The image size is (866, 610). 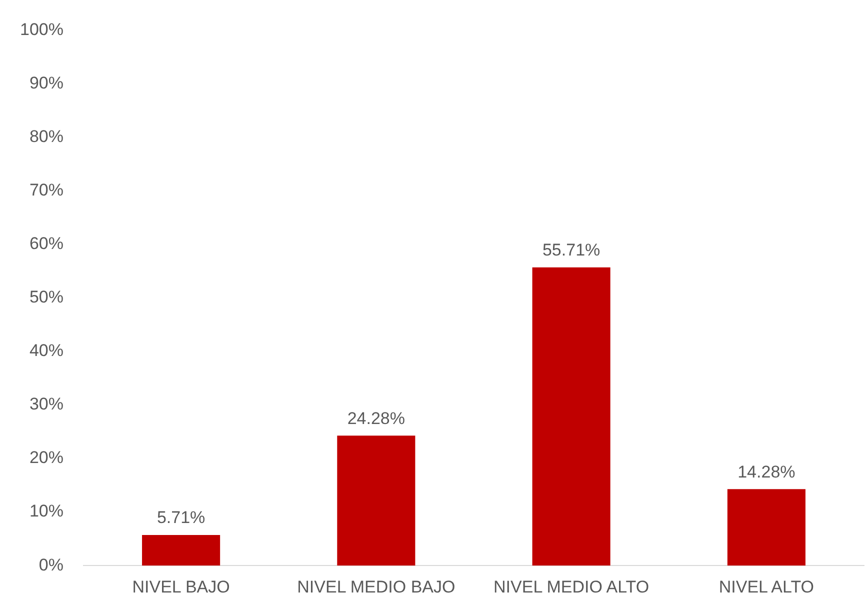 I want to click on data-label: 5.71%, so click(x=181, y=518).